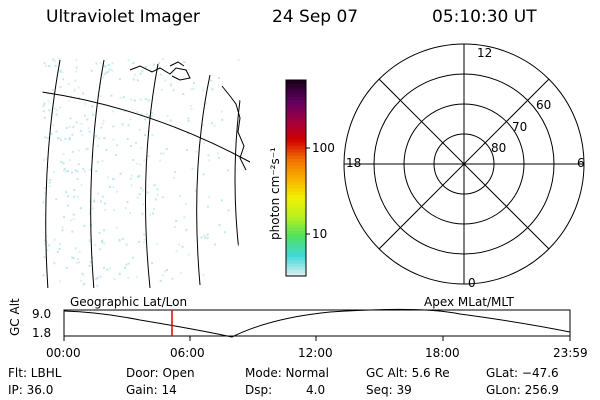 Image resolution: width=600 pixels, height=400 pixels. Describe the element at coordinates (485, 53) in the screenshot. I see `mlt-label-12: 12` at that location.